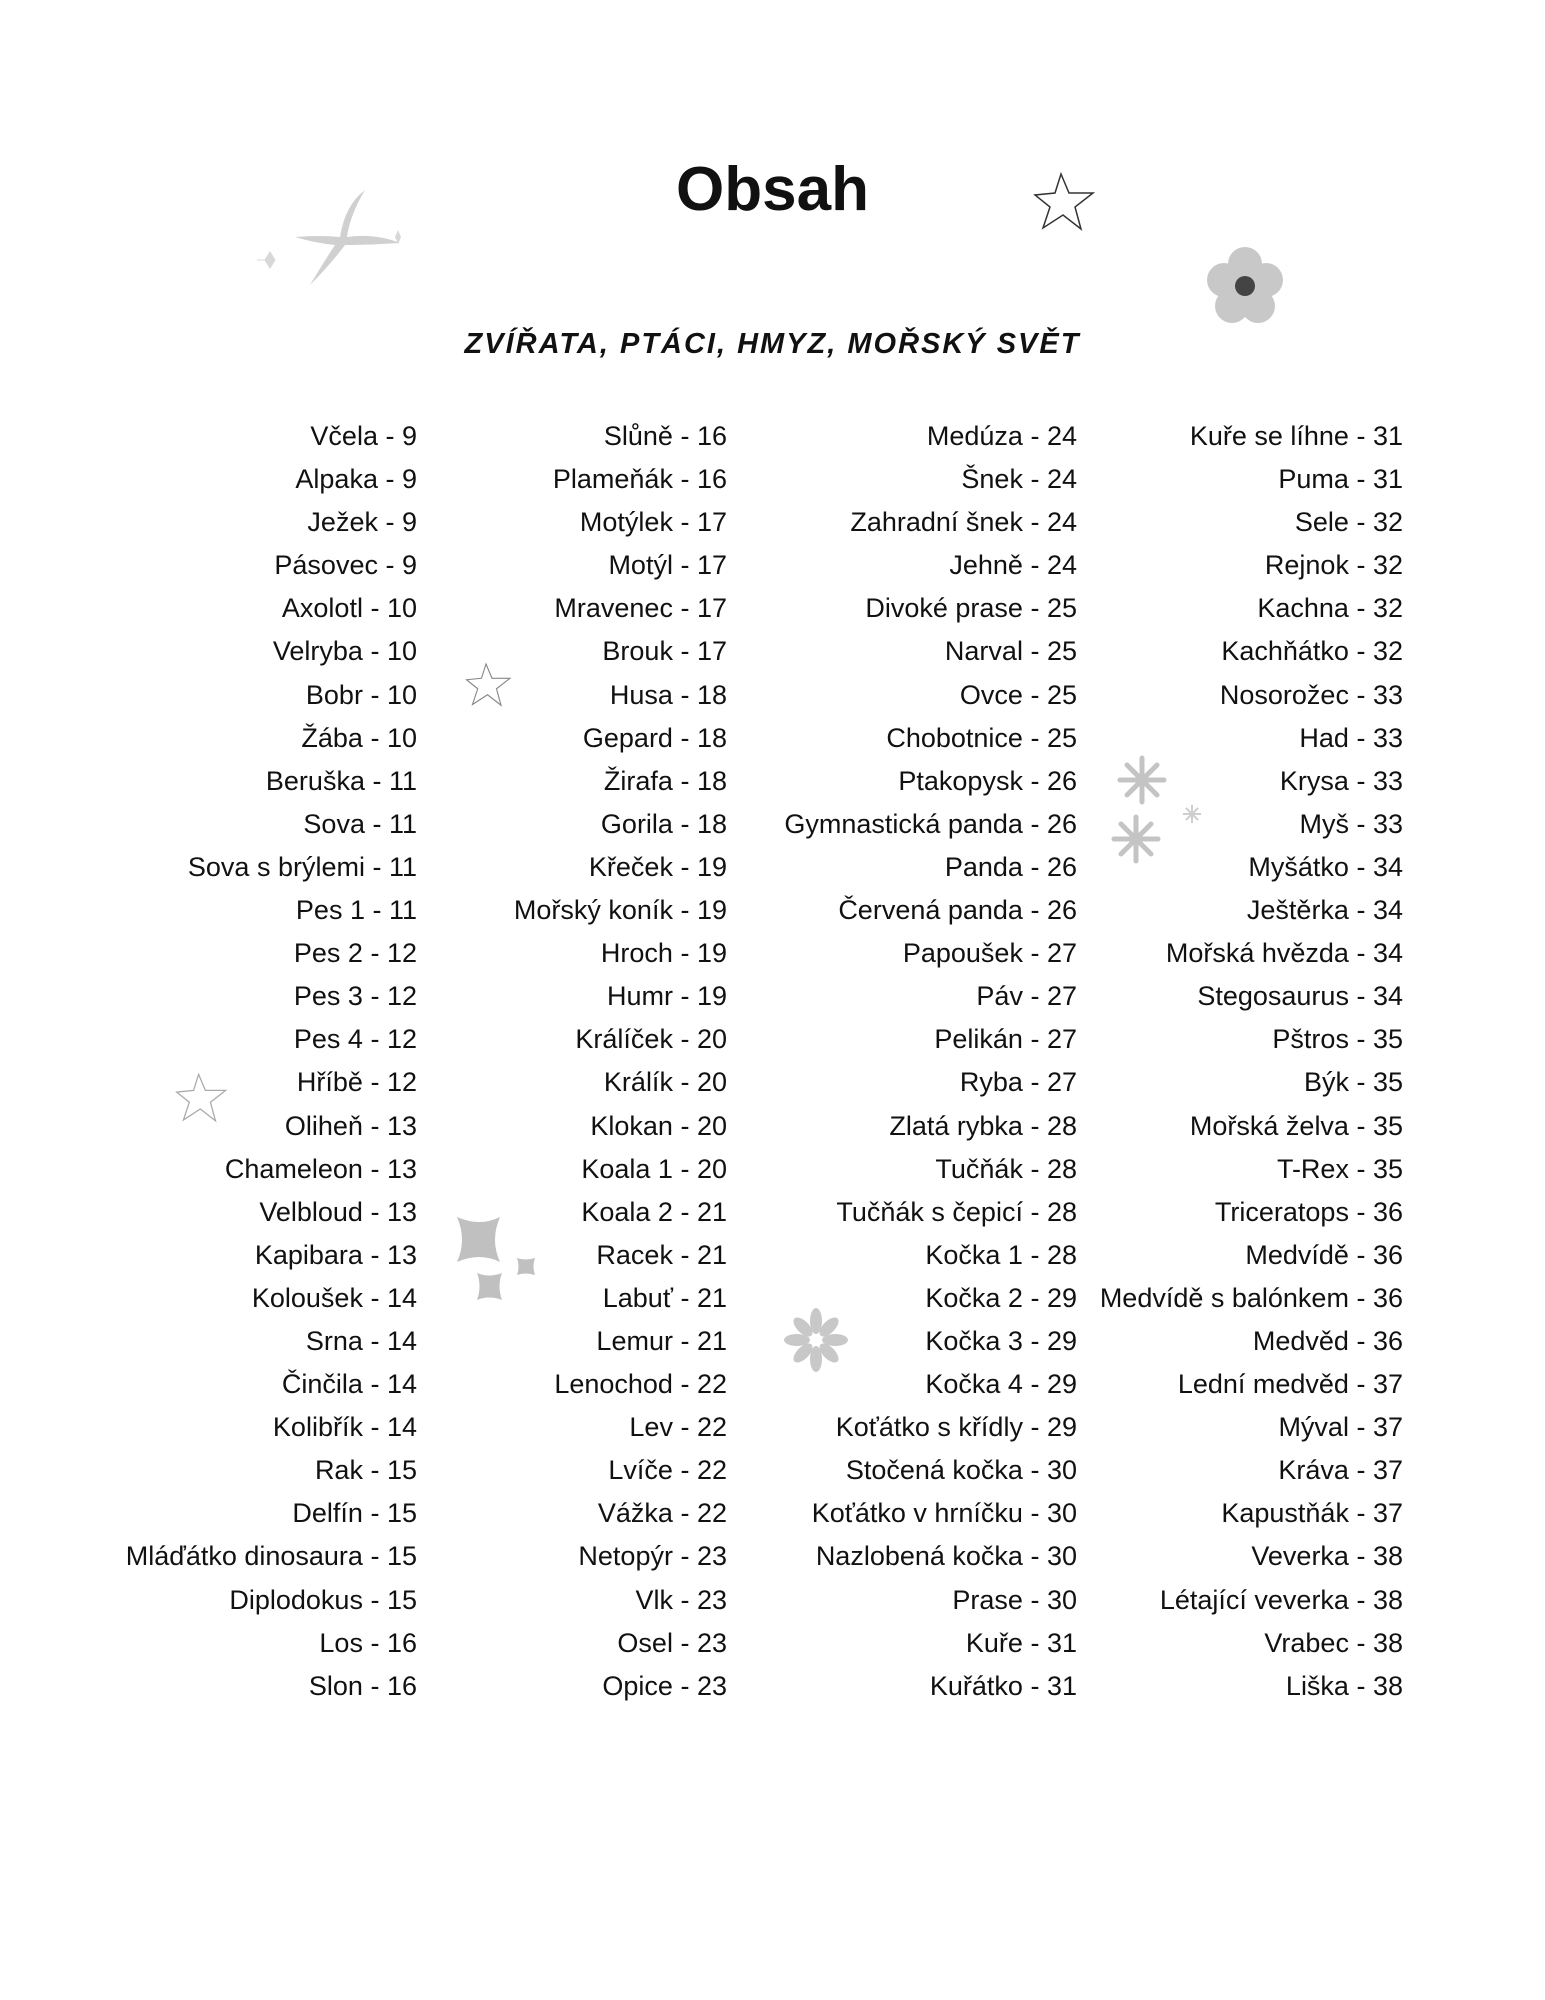 This screenshot has width=1545, height=2000. What do you see at coordinates (1251, 824) in the screenshot?
I see `toc-entry: Myš - 33` at bounding box center [1251, 824].